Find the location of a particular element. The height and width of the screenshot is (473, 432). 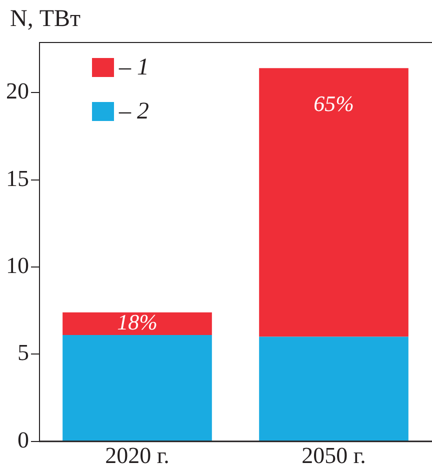

x-tick-label: 2050 г. is located at coordinates (334, 455).